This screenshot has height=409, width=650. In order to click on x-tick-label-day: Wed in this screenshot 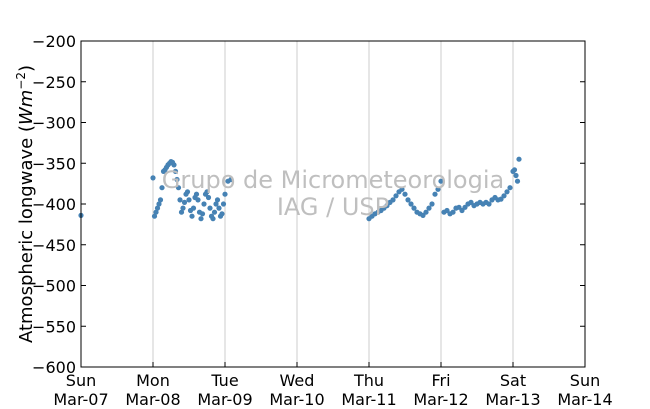, I will do `click(297, 380)`.